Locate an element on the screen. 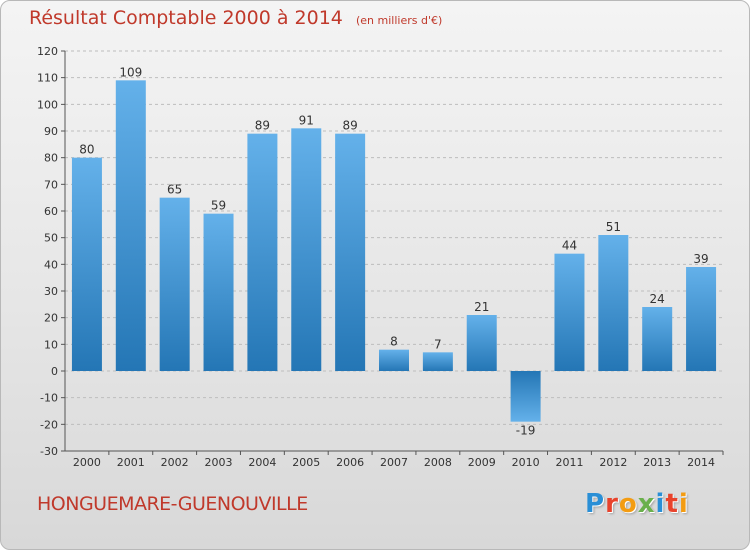 The height and width of the screenshot is (550, 750). y-tick-label: -30 is located at coordinates (49, 451).